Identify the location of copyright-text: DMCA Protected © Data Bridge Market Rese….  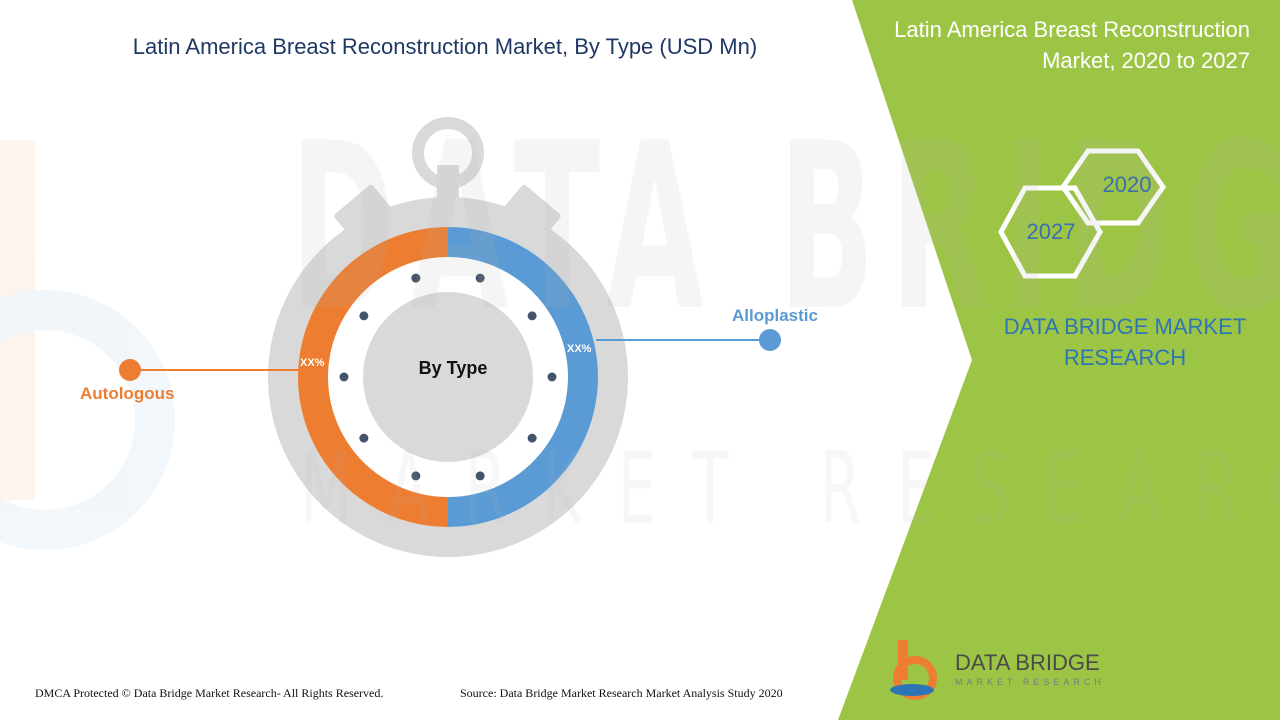
(209, 693).